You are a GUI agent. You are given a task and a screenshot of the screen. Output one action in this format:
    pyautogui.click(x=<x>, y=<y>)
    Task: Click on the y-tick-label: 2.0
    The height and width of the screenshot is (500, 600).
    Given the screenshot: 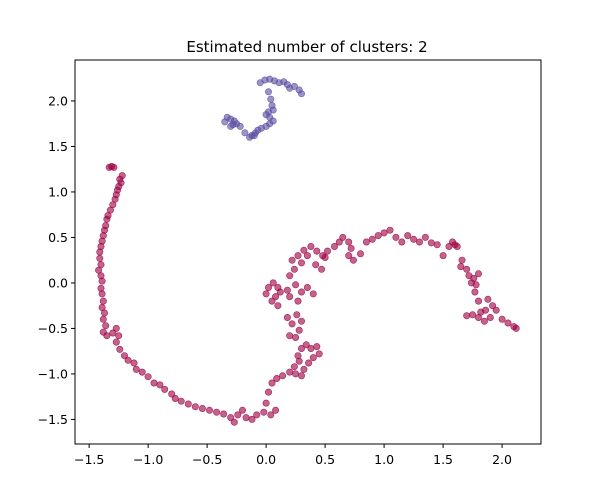 What is the action you would take?
    pyautogui.click(x=58, y=100)
    